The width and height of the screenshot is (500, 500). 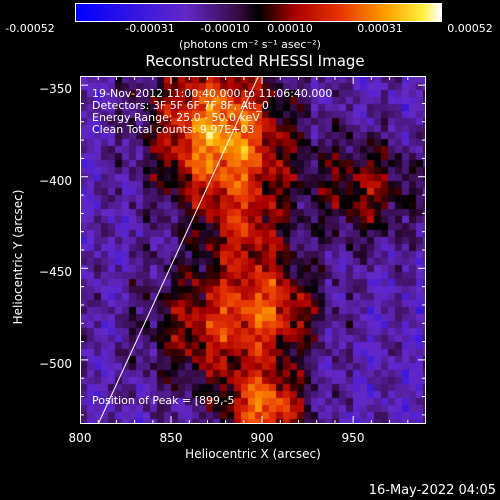 I want to click on info-time-range: 19-Nov-2012 11:00:40.000 to 11:06:40.000, so click(x=212, y=93).